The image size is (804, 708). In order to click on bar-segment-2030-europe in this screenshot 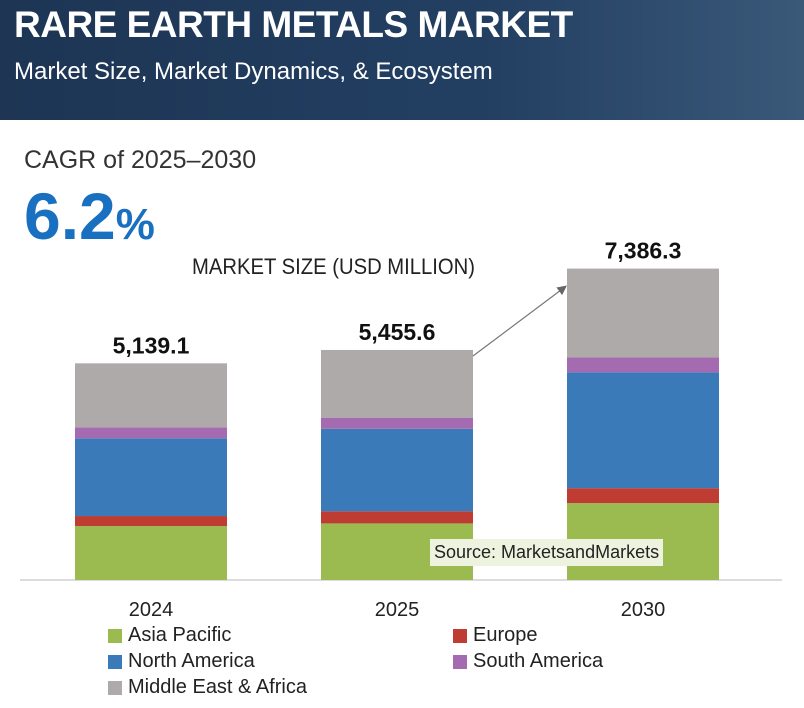, I will do `click(643, 496)`.